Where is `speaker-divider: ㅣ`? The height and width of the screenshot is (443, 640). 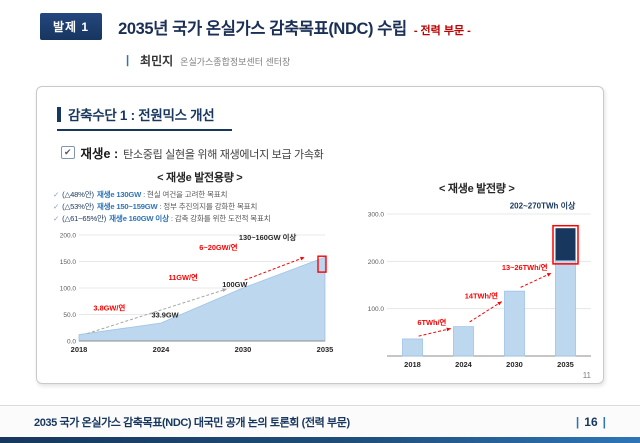 speaker-divider: ㅣ is located at coordinates (128, 61).